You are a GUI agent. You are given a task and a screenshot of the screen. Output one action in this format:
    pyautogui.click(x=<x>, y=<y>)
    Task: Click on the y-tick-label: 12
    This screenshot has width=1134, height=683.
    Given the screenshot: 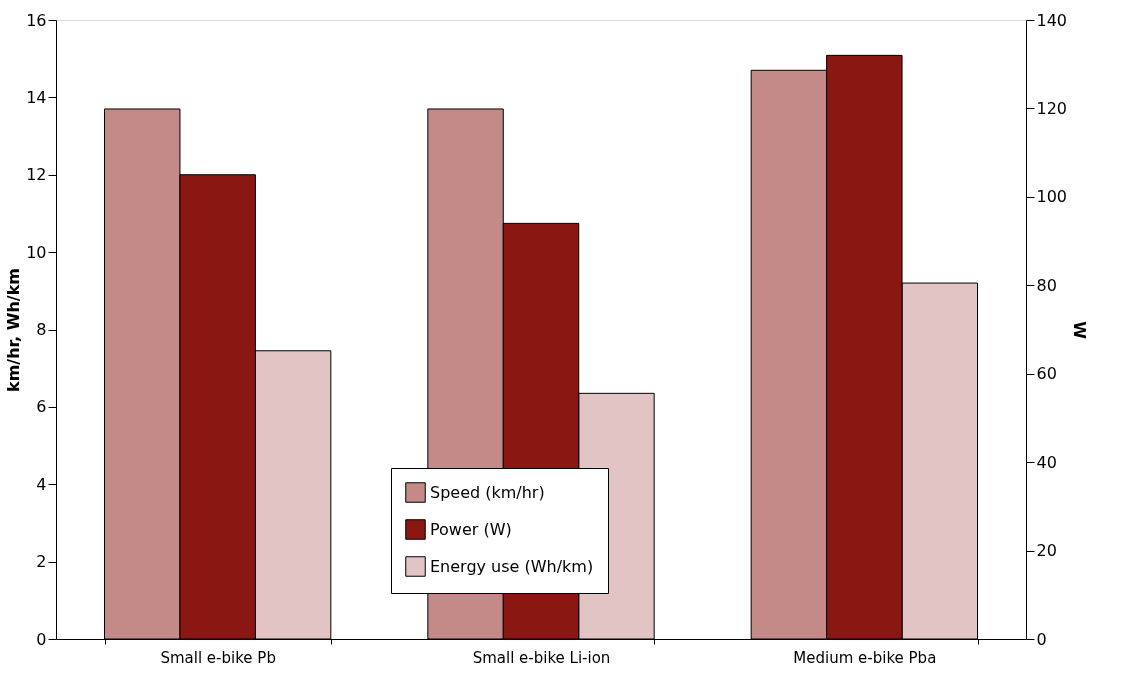 What is the action you would take?
    pyautogui.click(x=36, y=175)
    